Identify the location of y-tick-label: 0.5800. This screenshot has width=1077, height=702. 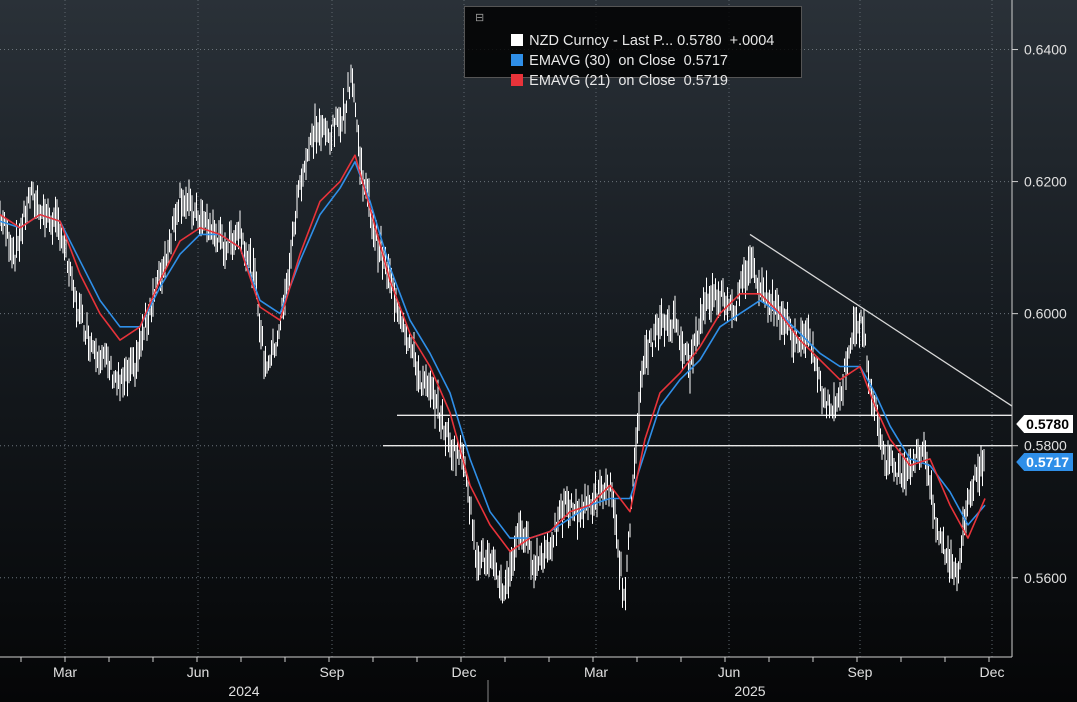
(1045, 446).